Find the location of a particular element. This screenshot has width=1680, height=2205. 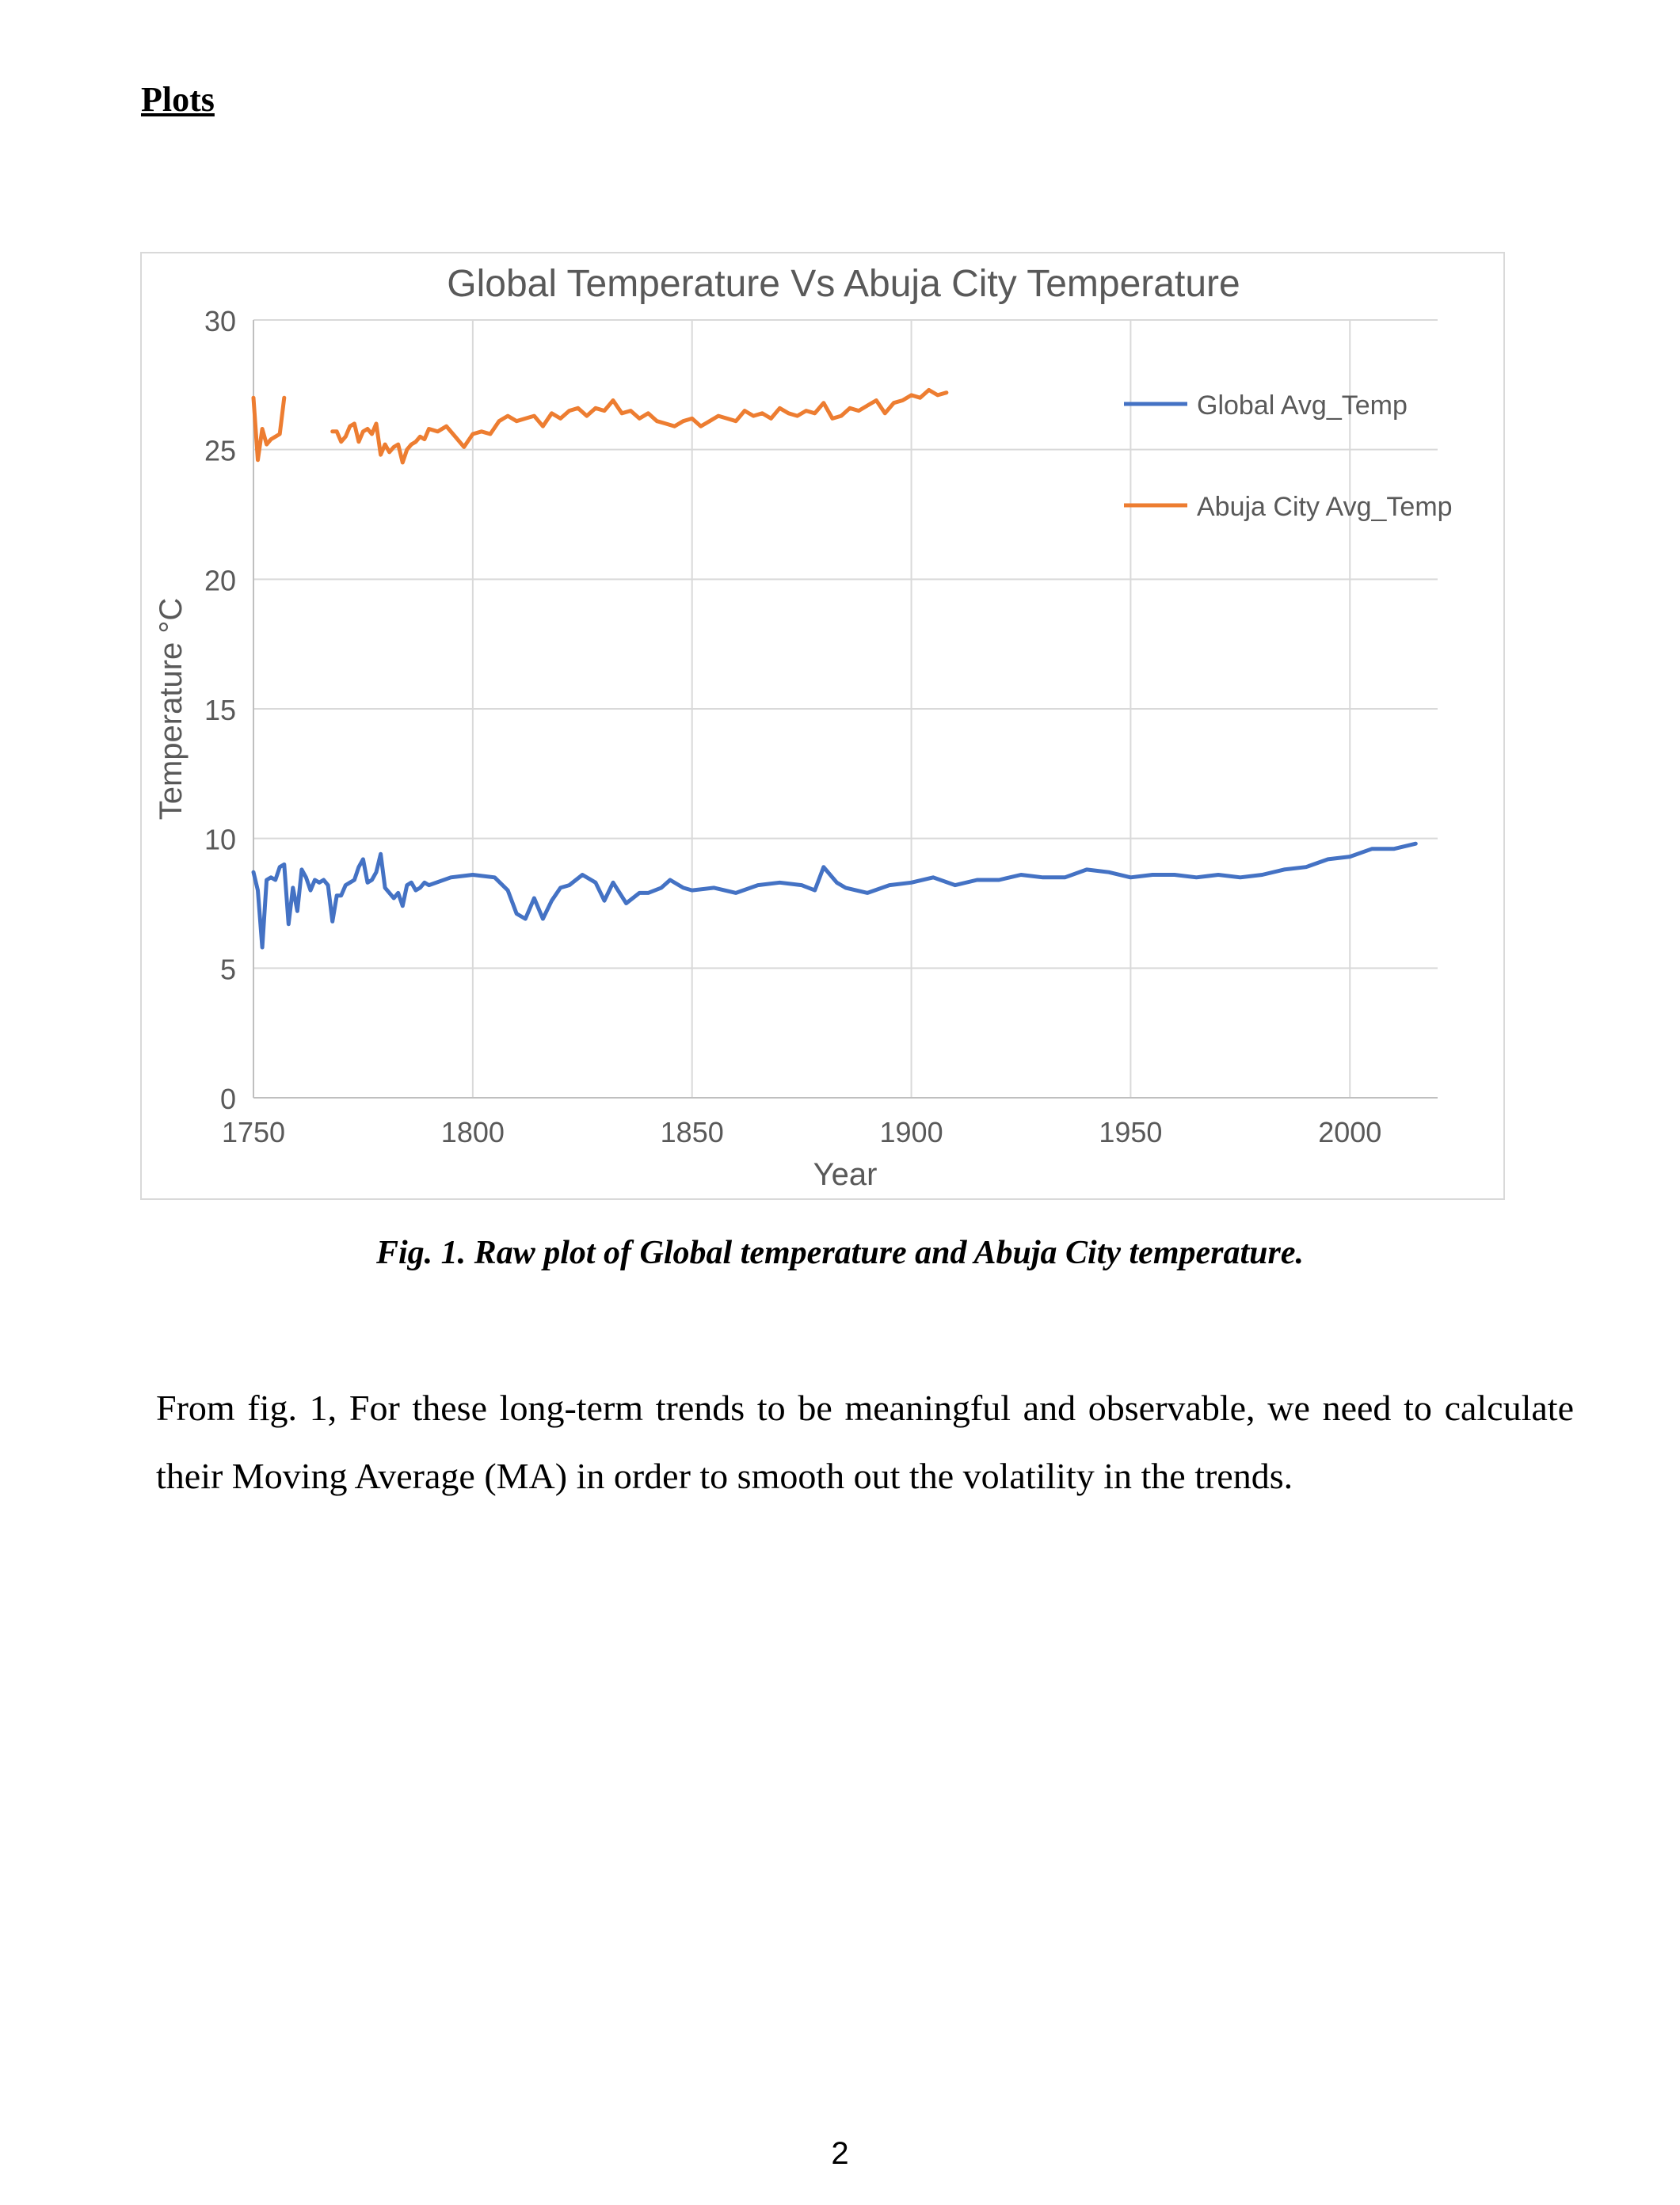

legend-label: Abuja City Avg_Temp is located at coordinates (1325, 507).